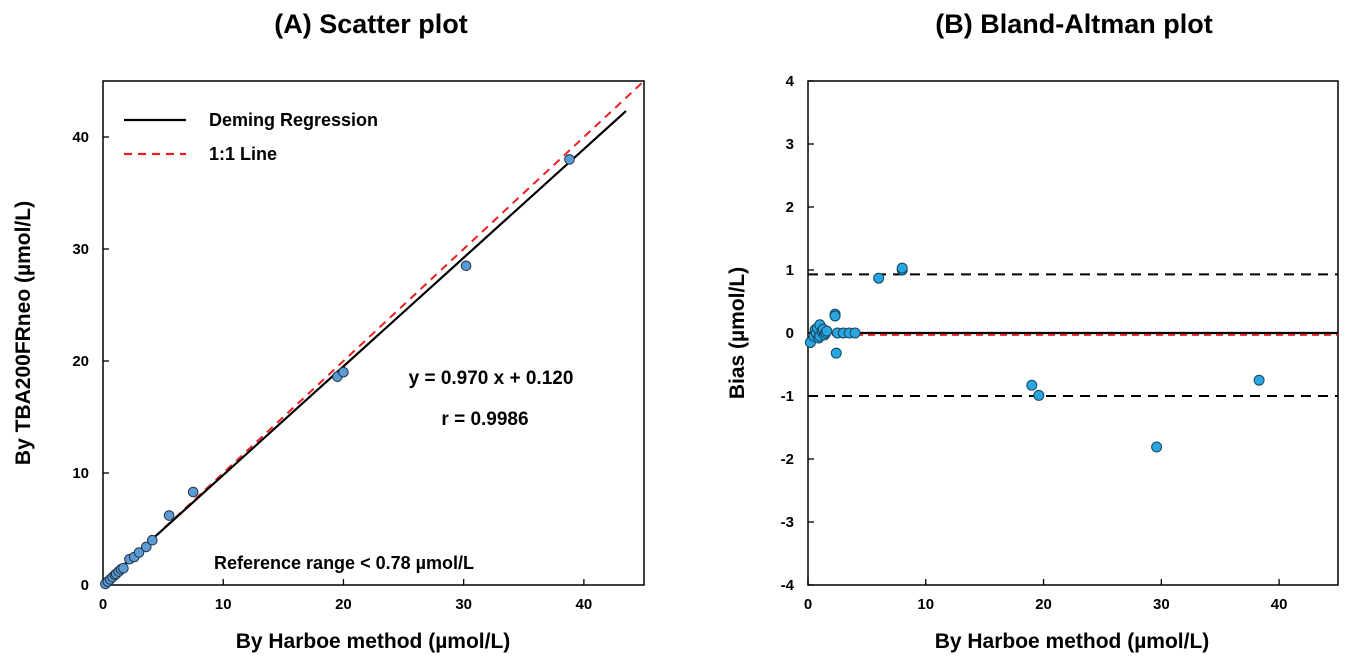  I want to click on scatter-y-tick-label: 0, so click(85, 585).